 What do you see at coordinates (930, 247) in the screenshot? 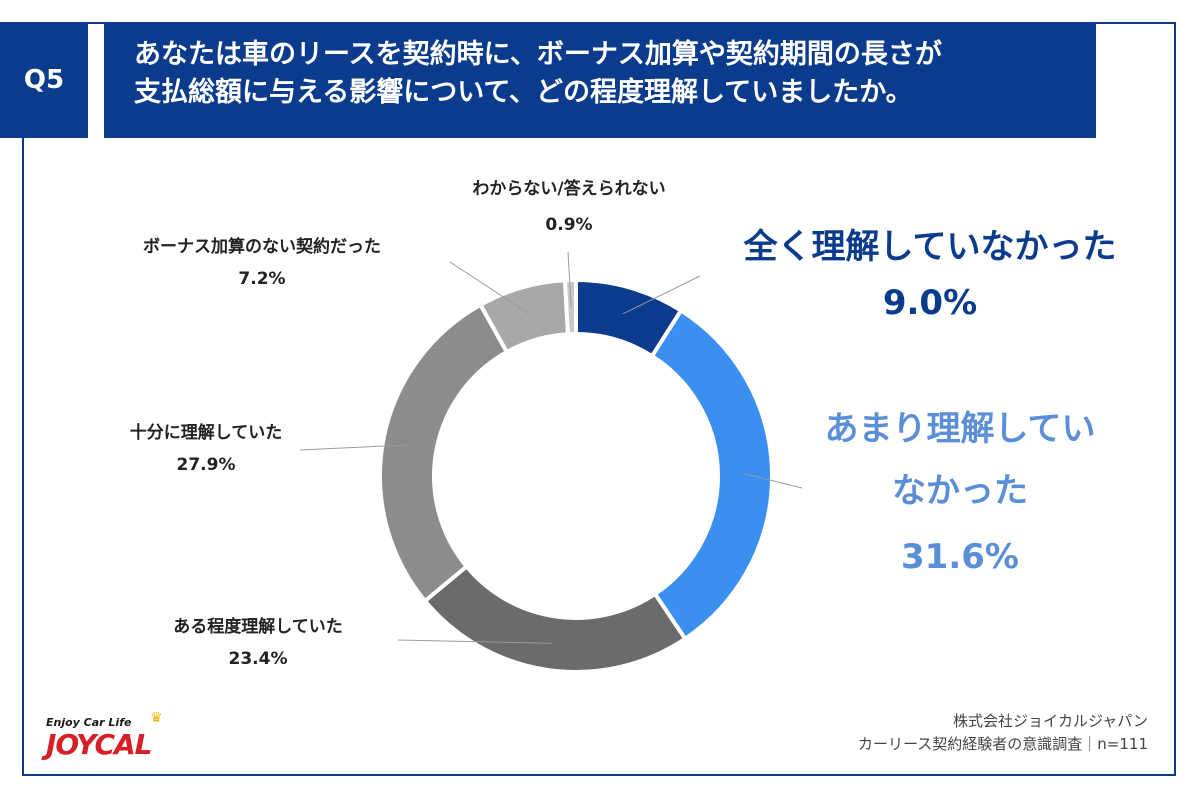
I see `slice-label-text: 全く理解していなかった` at bounding box center [930, 247].